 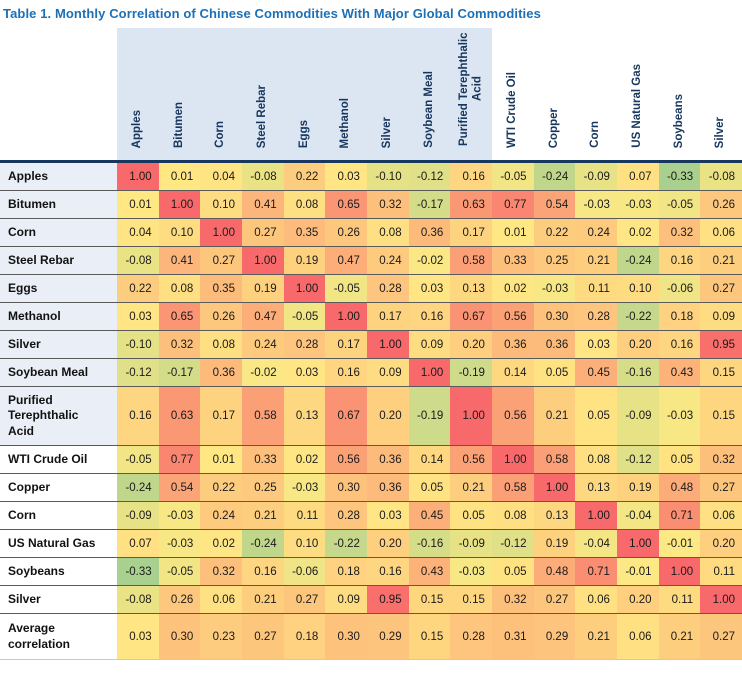 I want to click on column-header: Copper, so click(x=555, y=95).